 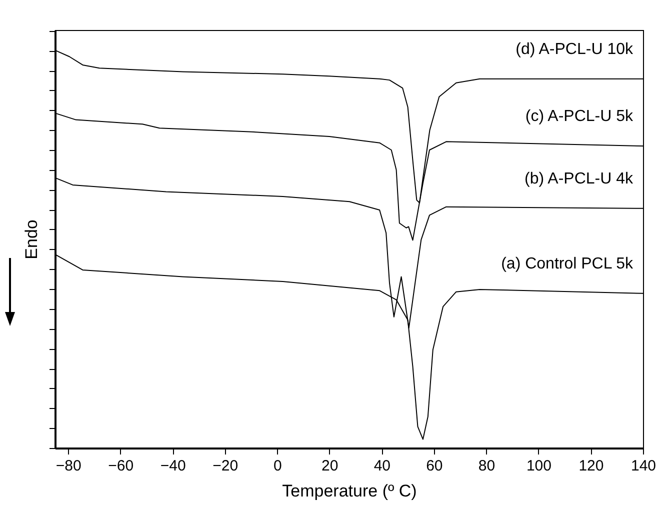 What do you see at coordinates (591, 466) in the screenshot?
I see `x-tick-label: 120` at bounding box center [591, 466].